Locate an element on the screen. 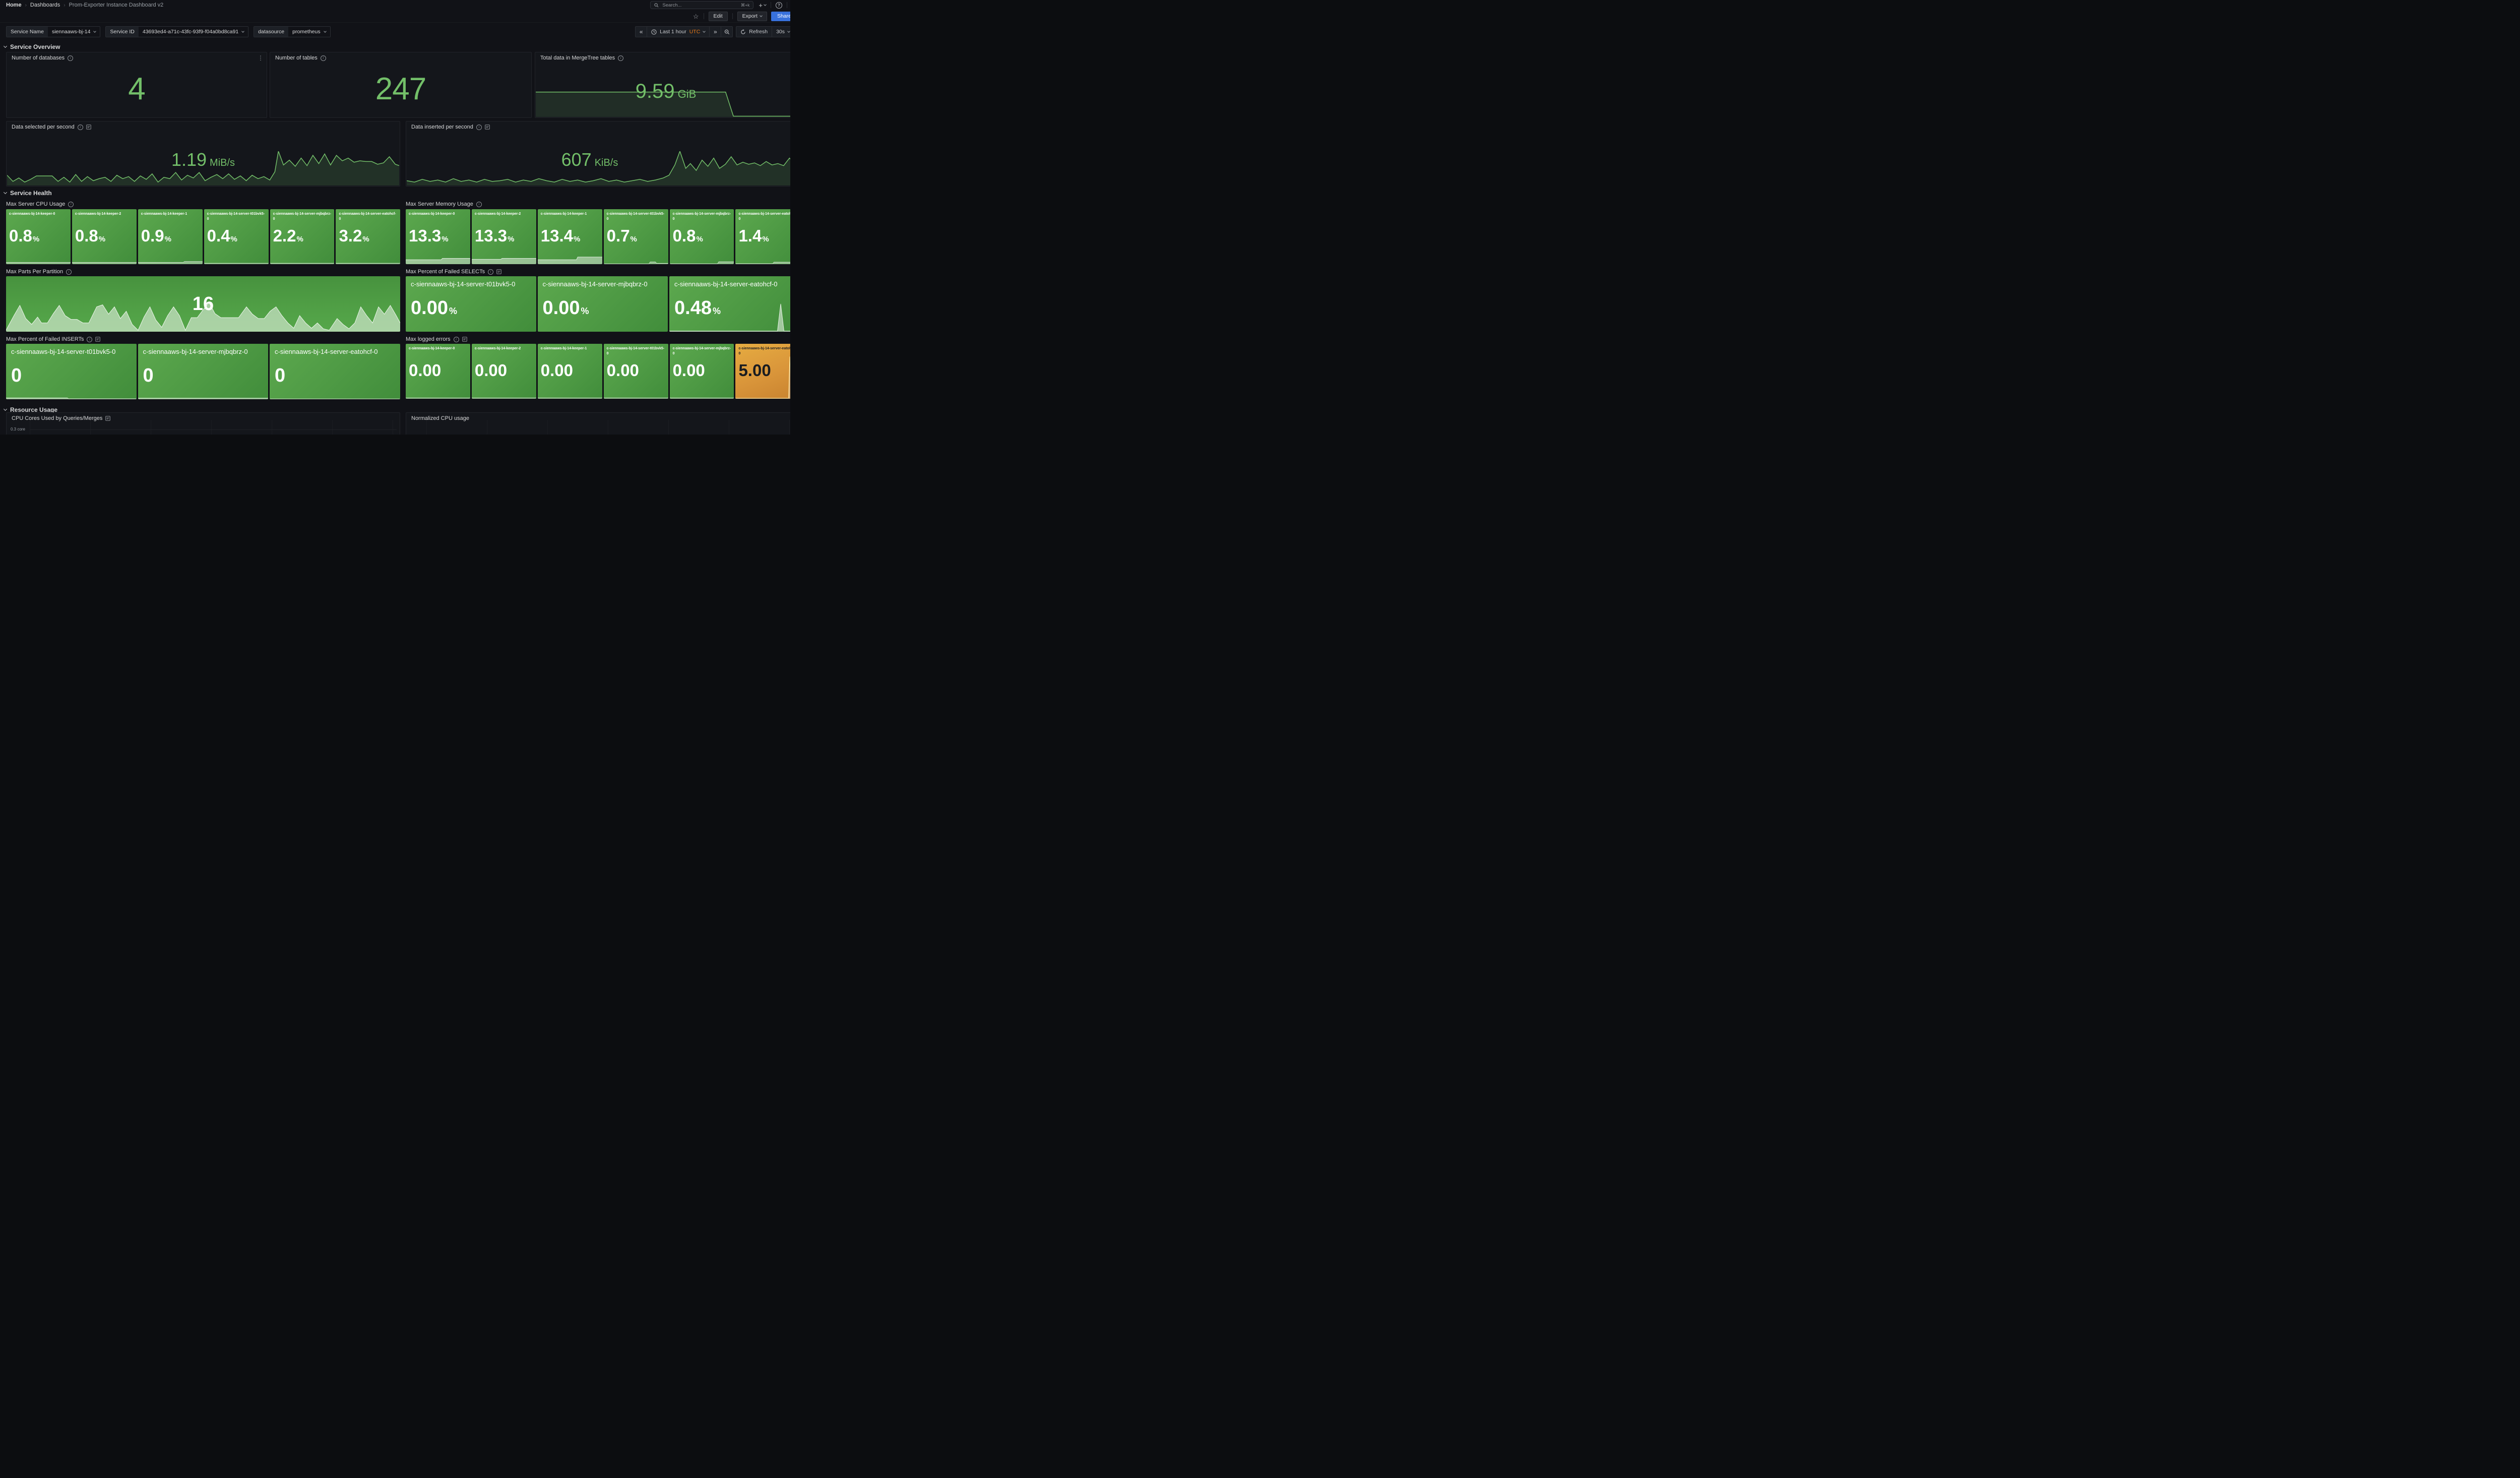 This screenshot has width=2520, height=1478. stat-tile: c-siennaaws-bj-14-server-mjbqbrz-0 0.00% is located at coordinates (602, 304).